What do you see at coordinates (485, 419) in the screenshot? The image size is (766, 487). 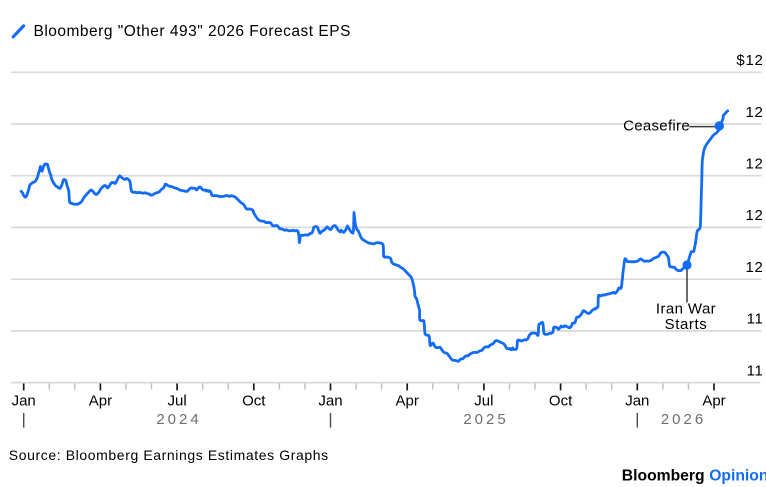 I see `svg-text: 2025` at bounding box center [485, 419].